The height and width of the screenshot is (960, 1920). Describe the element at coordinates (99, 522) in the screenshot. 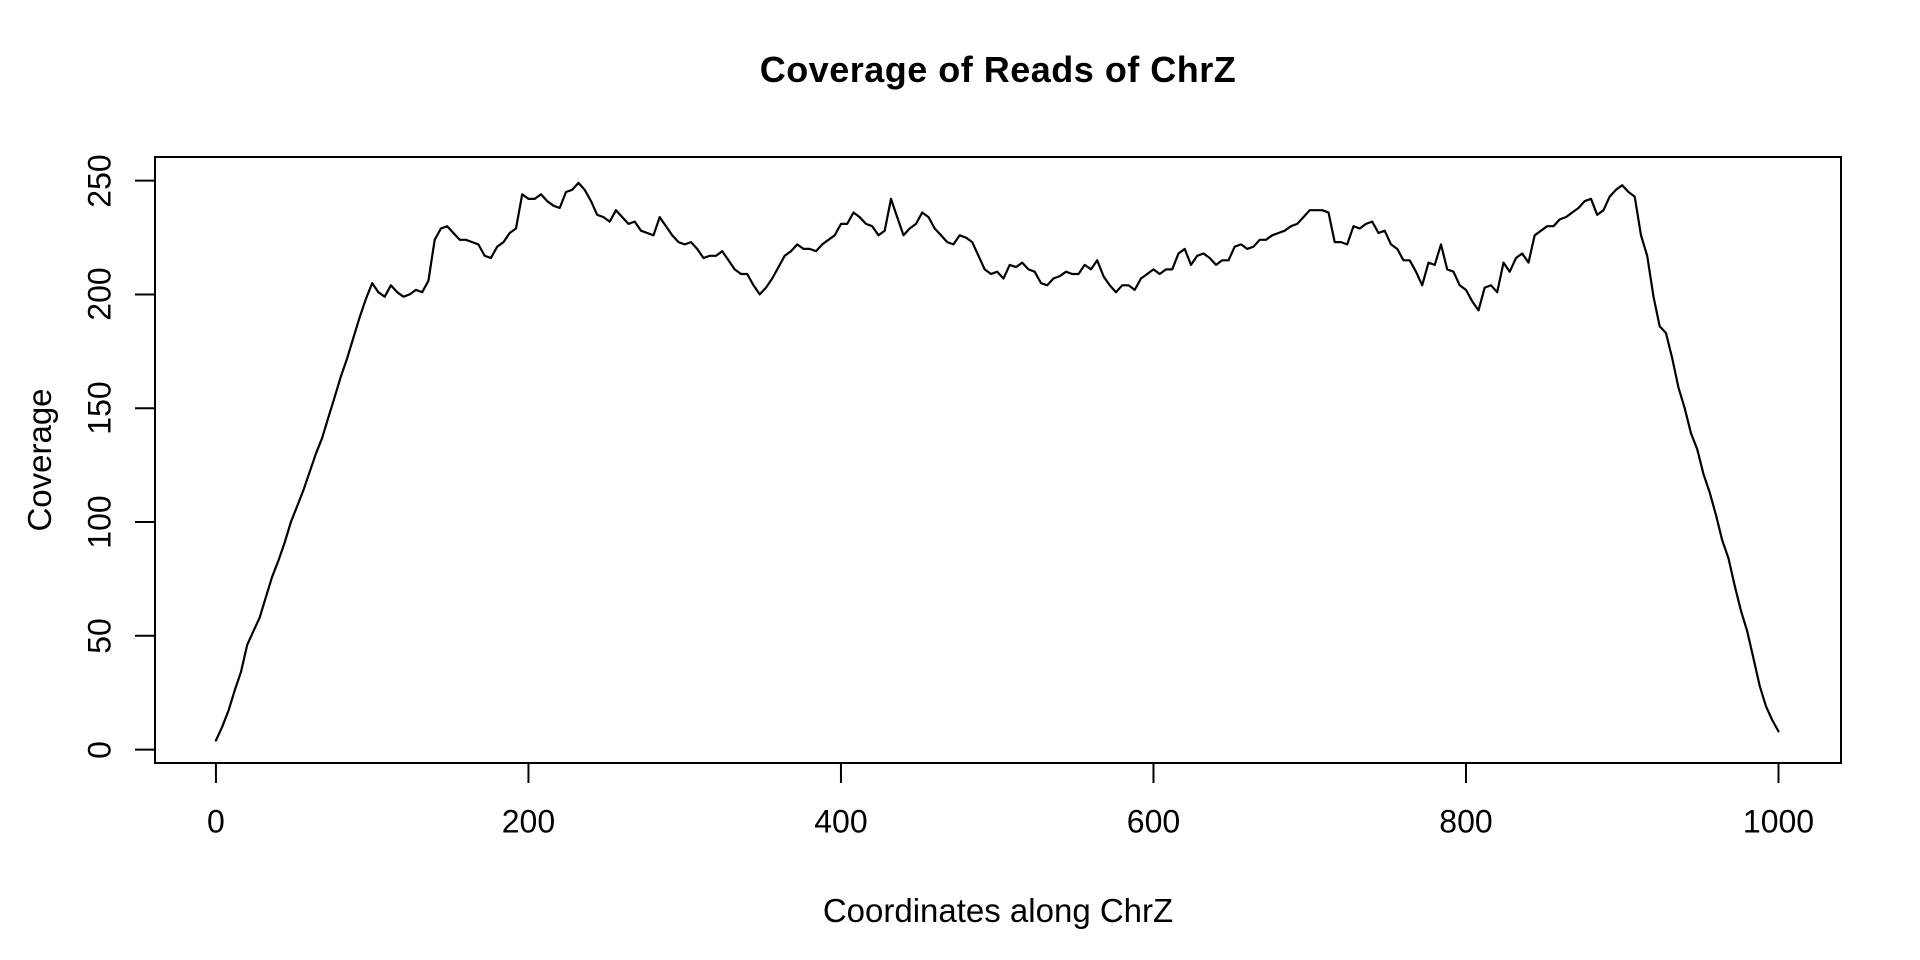

I see `y-tick-label: 100` at that location.